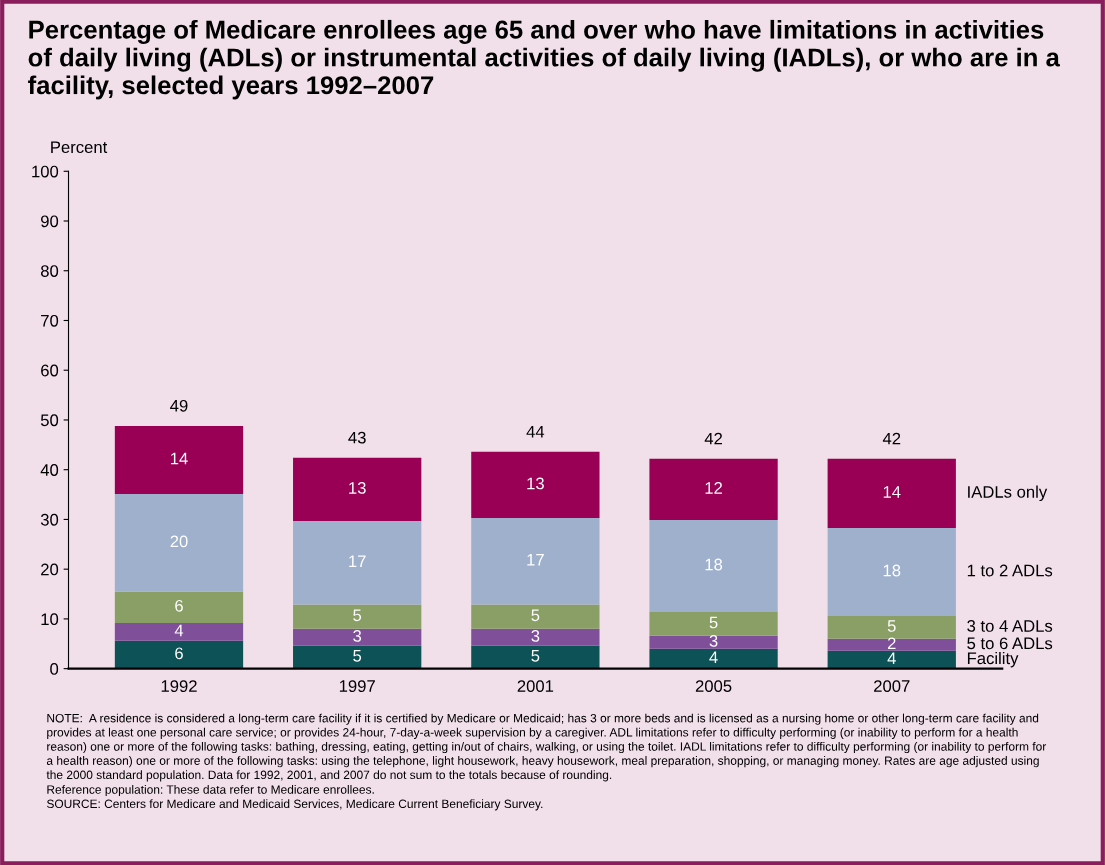 This screenshot has width=1105, height=865. Describe the element at coordinates (892, 686) in the screenshot. I see `x-tick-label: 2007` at that location.